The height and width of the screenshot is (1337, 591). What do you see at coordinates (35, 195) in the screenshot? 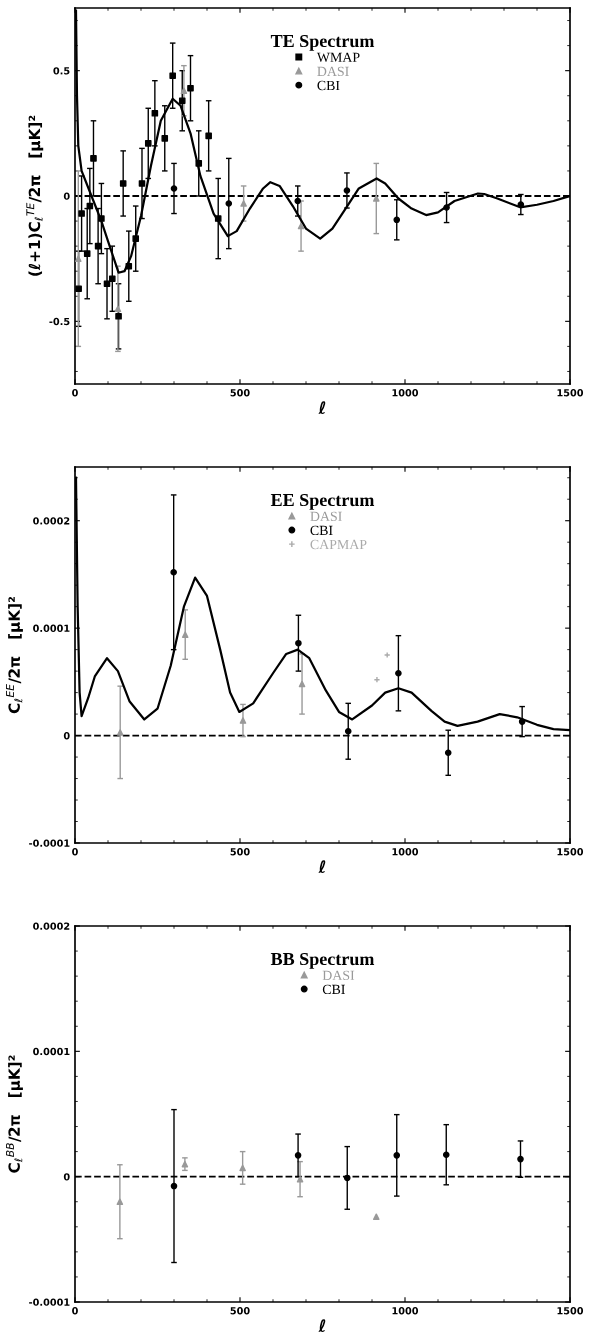
I see `y-axis-title: (ℓ+1)C$_{ℓ}$$^{TE}$/2π [μK]²` at bounding box center [35, 195].